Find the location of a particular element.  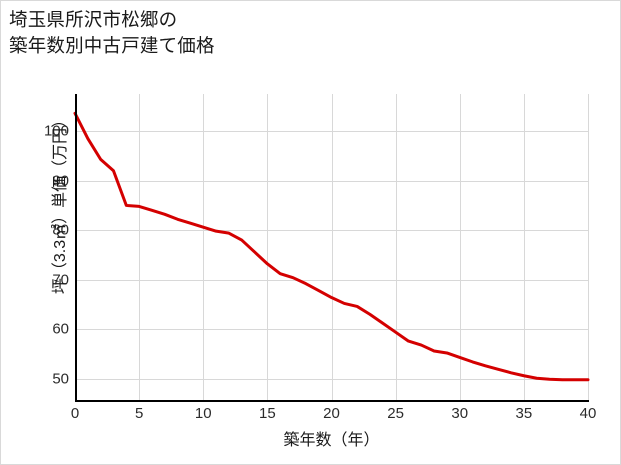

y-tick-label: 100 is located at coordinates (56, 131).